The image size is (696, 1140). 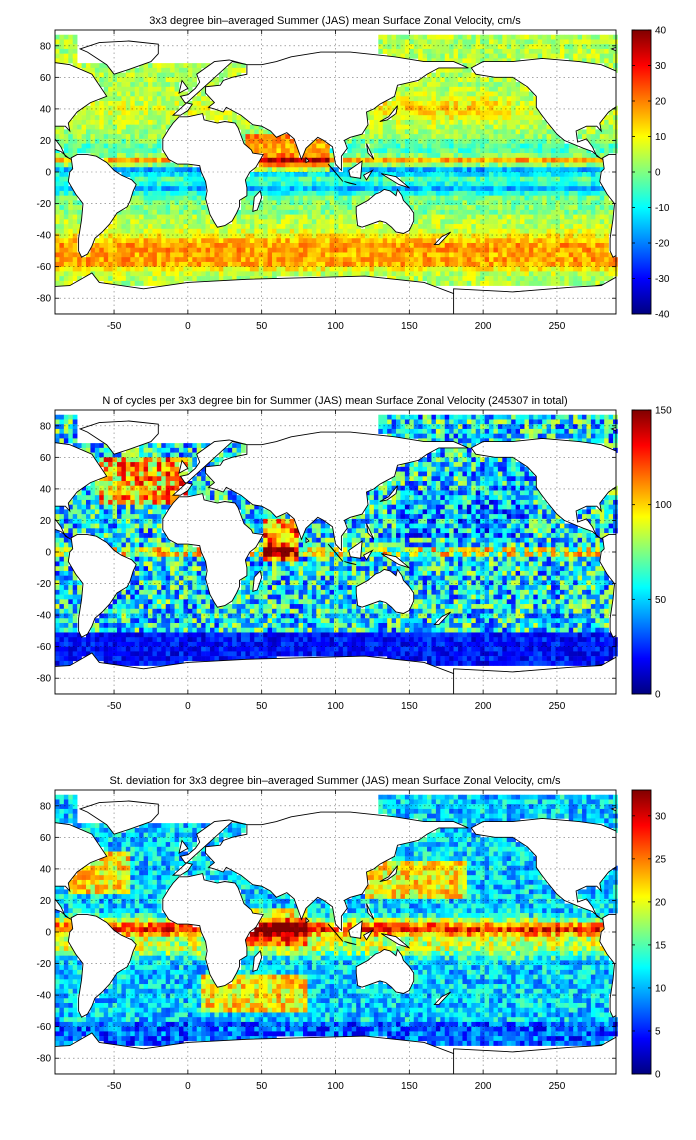 I want to click on colorbar-tick-label: 10, so click(x=661, y=137).